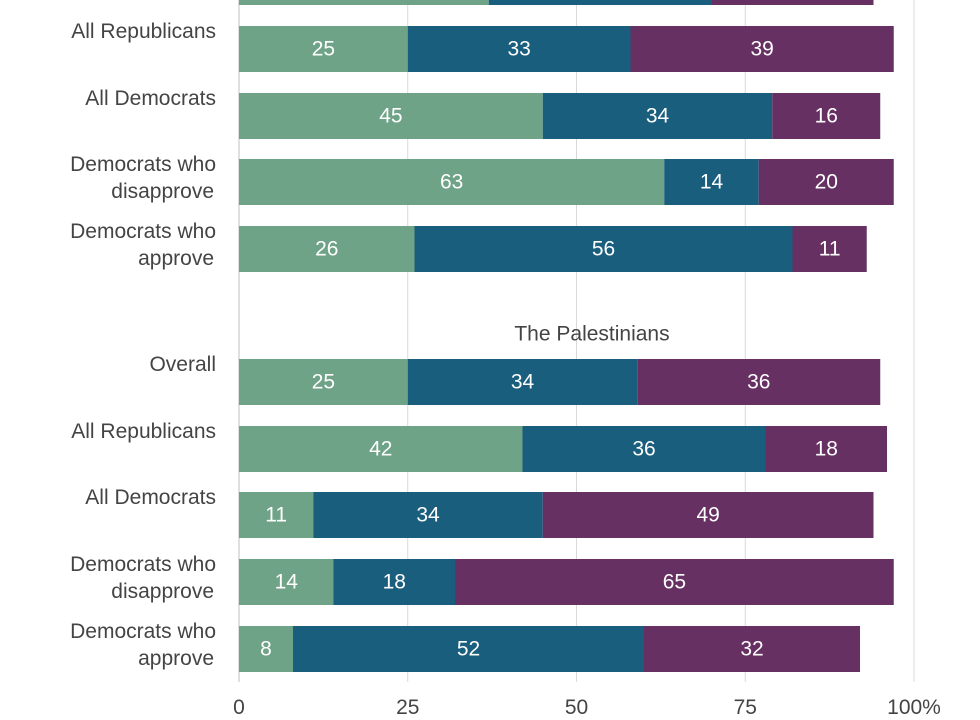 The height and width of the screenshot is (720, 980). What do you see at coordinates (407, 707) in the screenshot?
I see `x-tick-label: 25` at bounding box center [407, 707].